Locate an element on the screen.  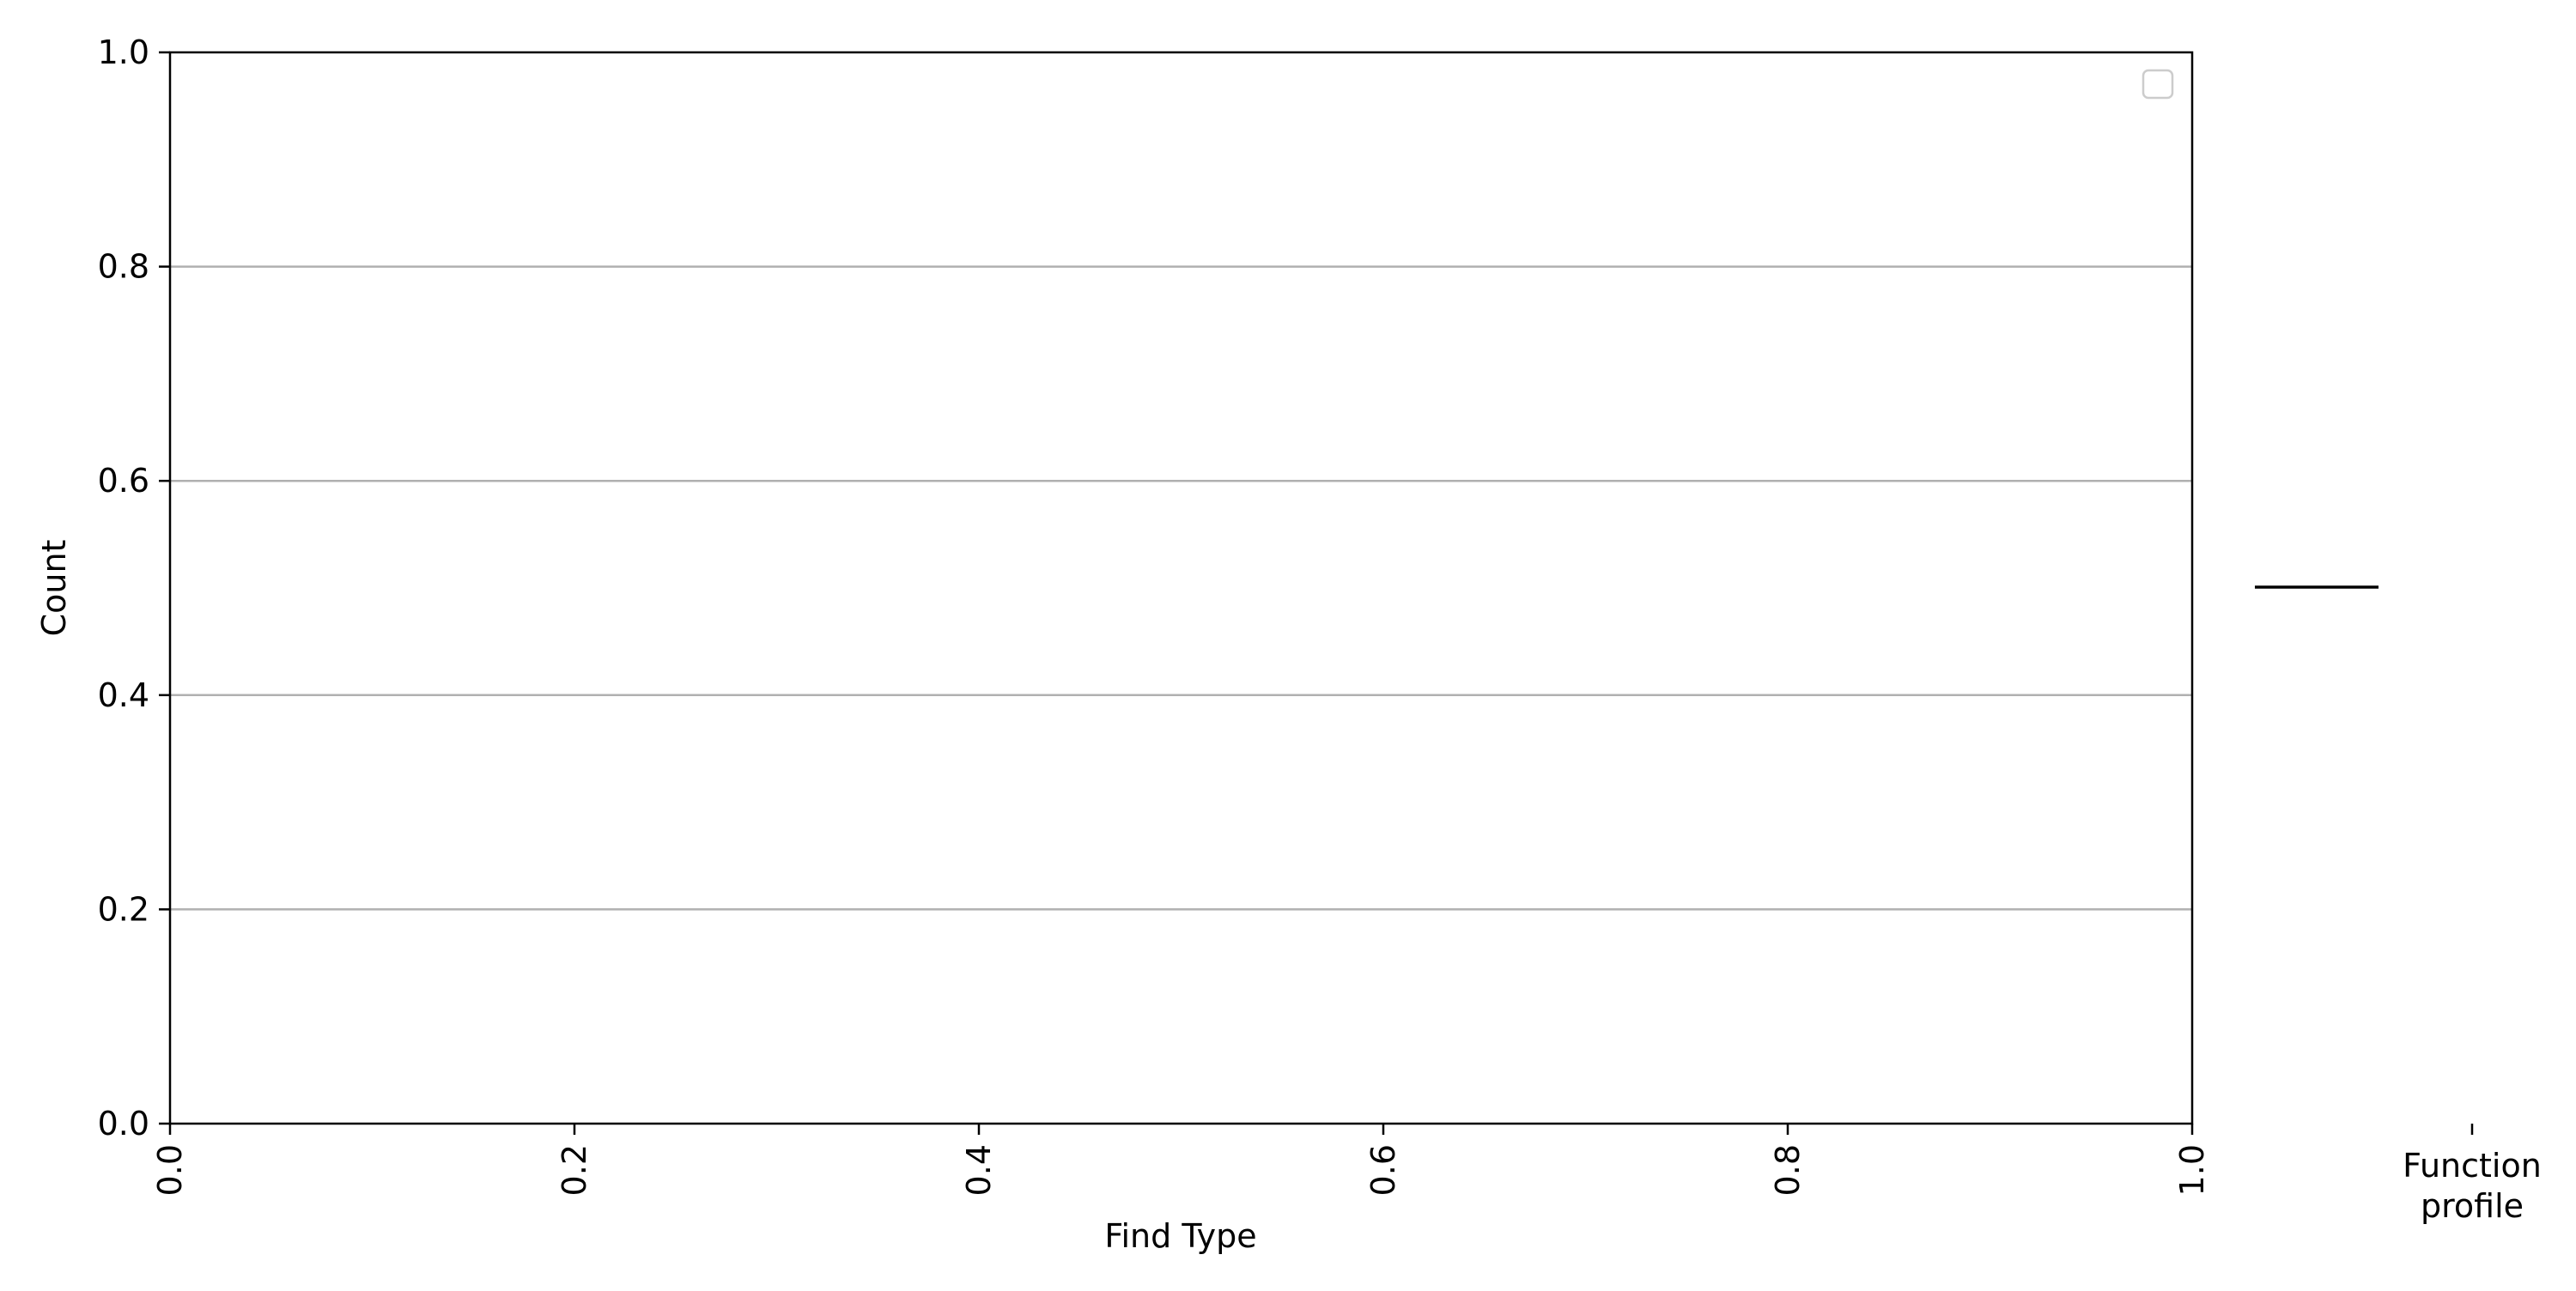
side-panel: Function profile is located at coordinates (2398, 905).